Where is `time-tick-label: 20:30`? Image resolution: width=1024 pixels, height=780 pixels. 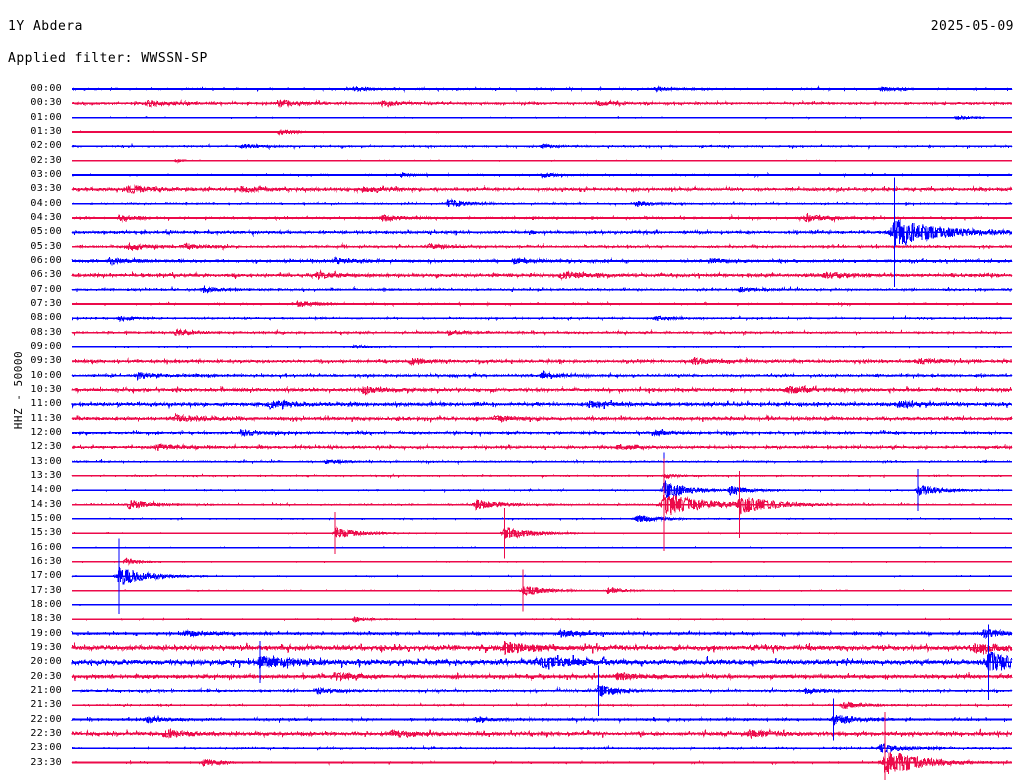
time-tick-label: 20:30 is located at coordinates (46, 676).